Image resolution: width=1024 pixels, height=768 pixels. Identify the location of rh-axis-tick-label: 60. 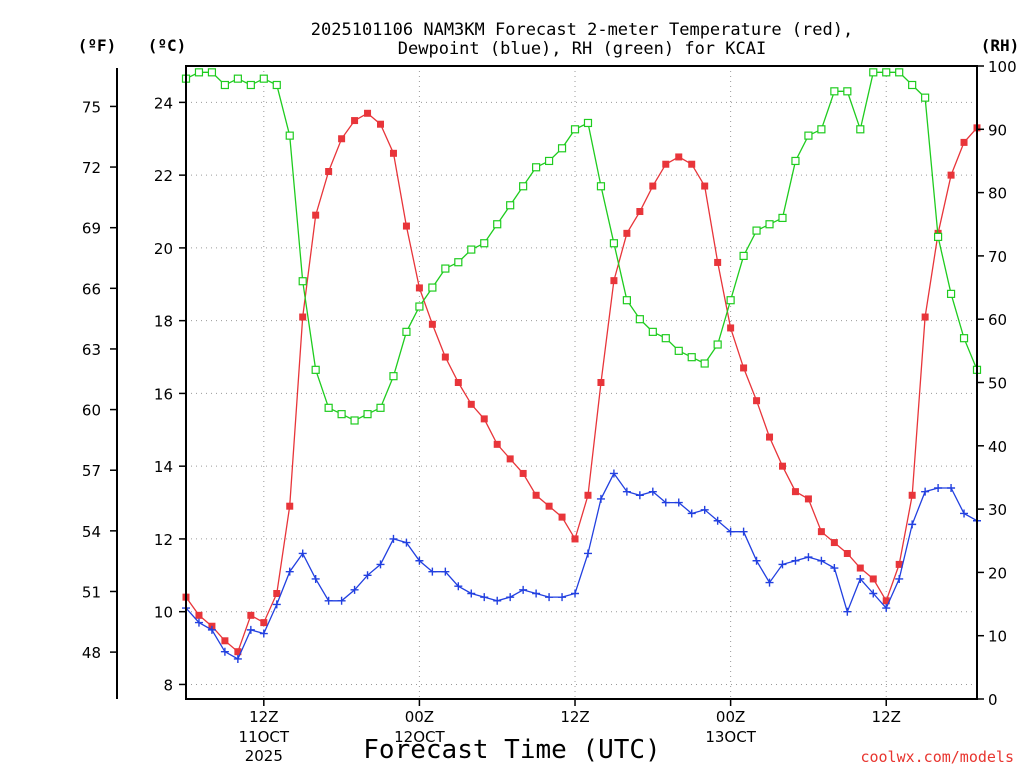
(997, 320).